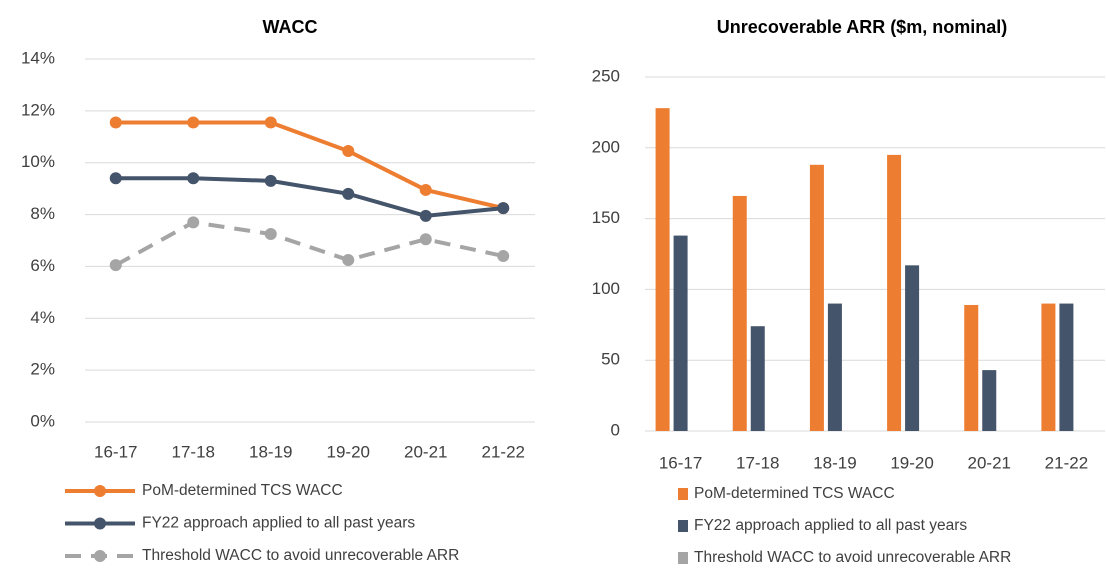 The width and height of the screenshot is (1106, 569). I want to click on chart-title: Unrecoverable ARR ($m, nominal), so click(862, 27).